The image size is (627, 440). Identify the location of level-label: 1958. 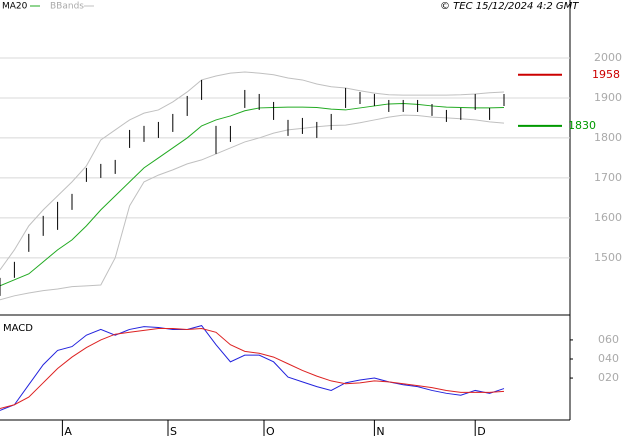
(606, 74).